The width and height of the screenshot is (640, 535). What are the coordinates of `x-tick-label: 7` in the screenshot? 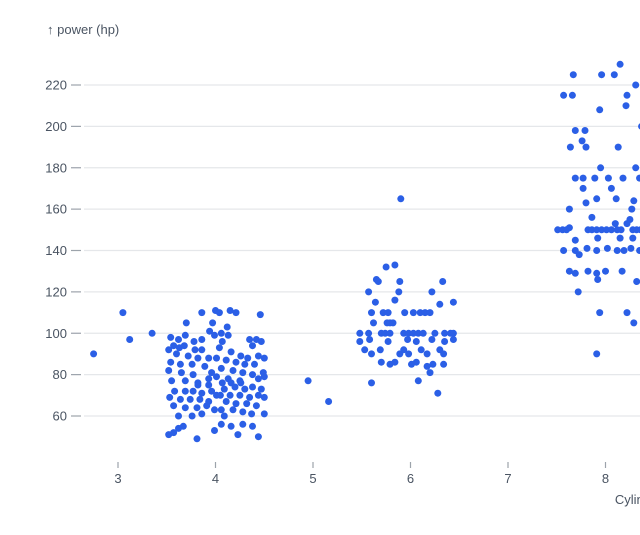 It's located at (507, 478).